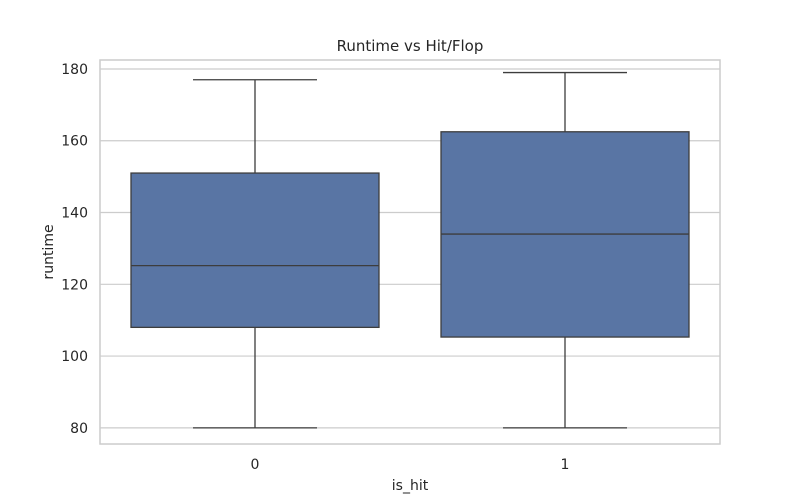 Image resolution: width=800 pixels, height=504 pixels. Describe the element at coordinates (74, 70) in the screenshot. I see `y-tick-label: 180` at that location.